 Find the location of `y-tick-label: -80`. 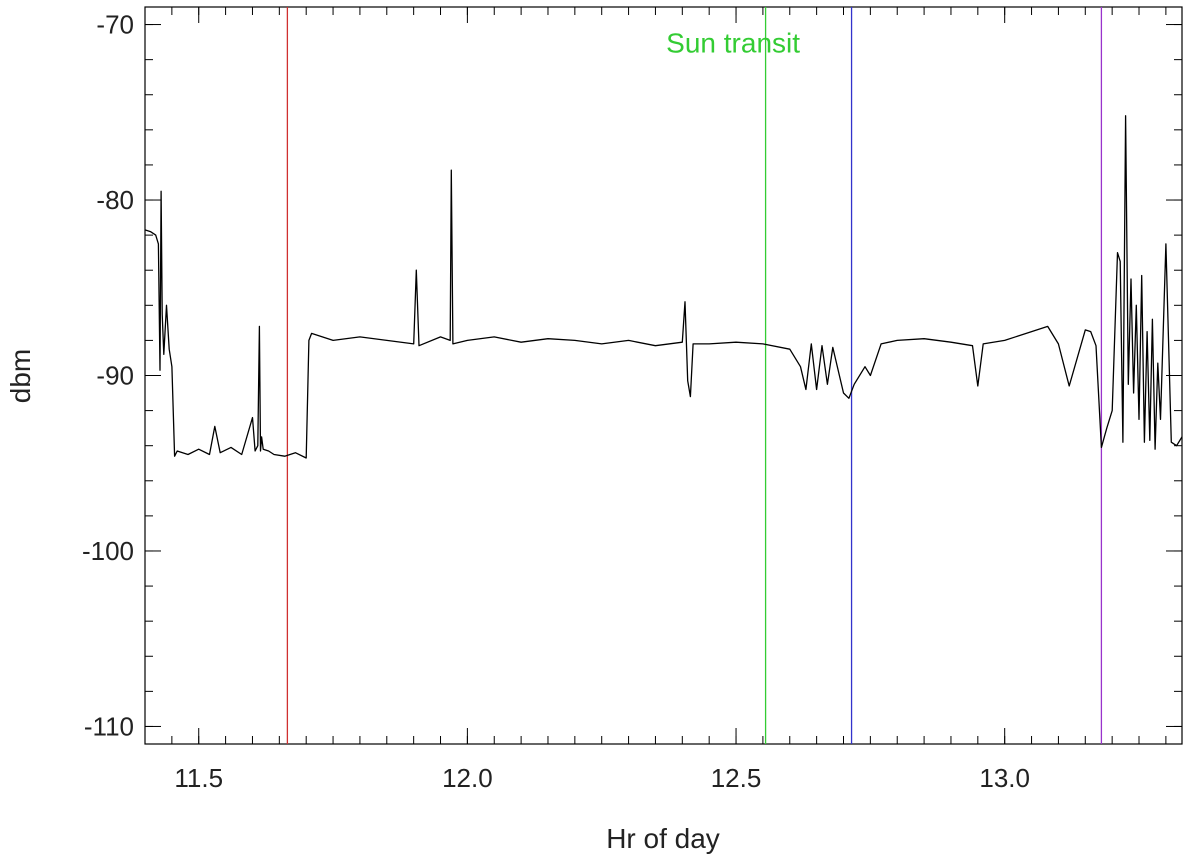

y-tick-label: -80 is located at coordinates (115, 200).